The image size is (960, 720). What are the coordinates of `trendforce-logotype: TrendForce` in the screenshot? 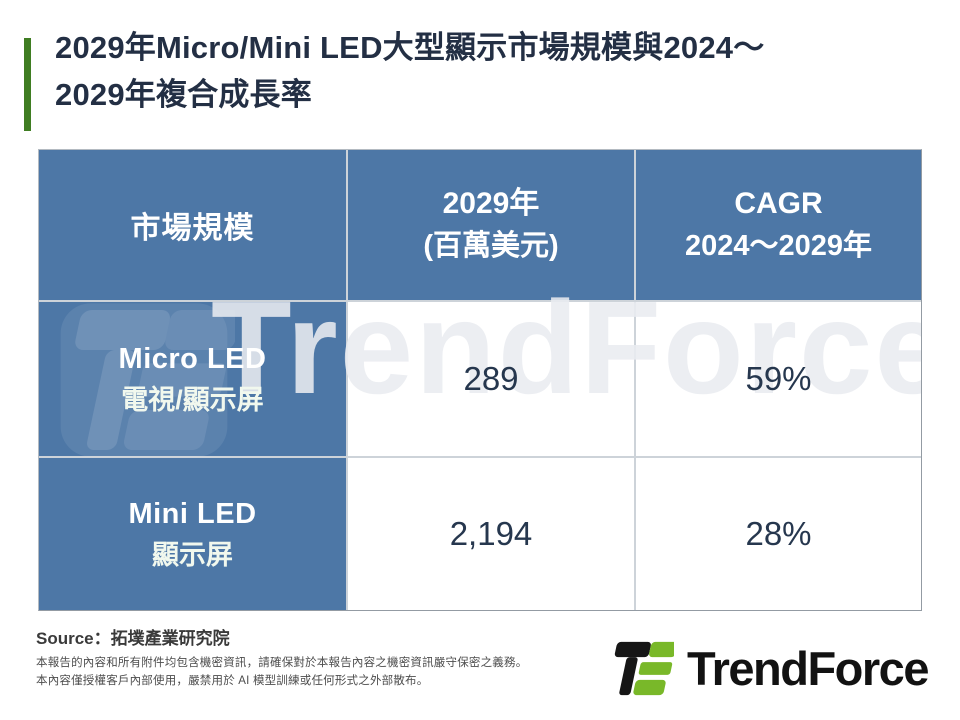 It's located at (808, 668).